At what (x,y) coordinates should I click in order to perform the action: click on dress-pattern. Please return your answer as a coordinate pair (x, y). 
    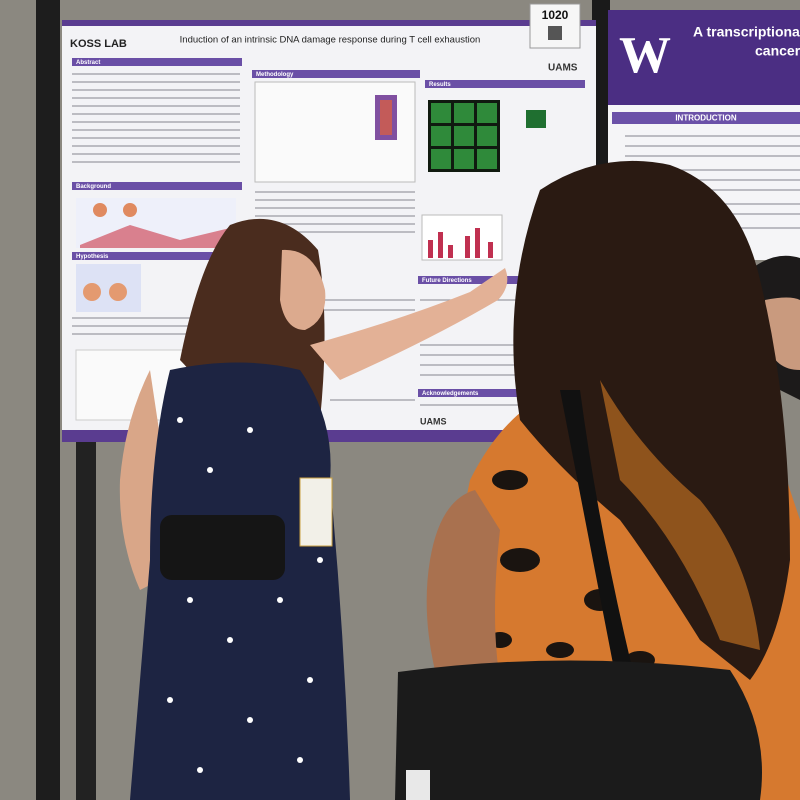
    Looking at the image, I should click on (245, 595).